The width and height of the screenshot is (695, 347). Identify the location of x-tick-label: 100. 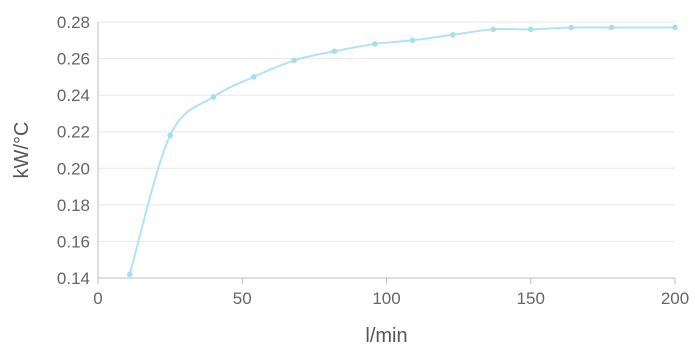
(386, 298).